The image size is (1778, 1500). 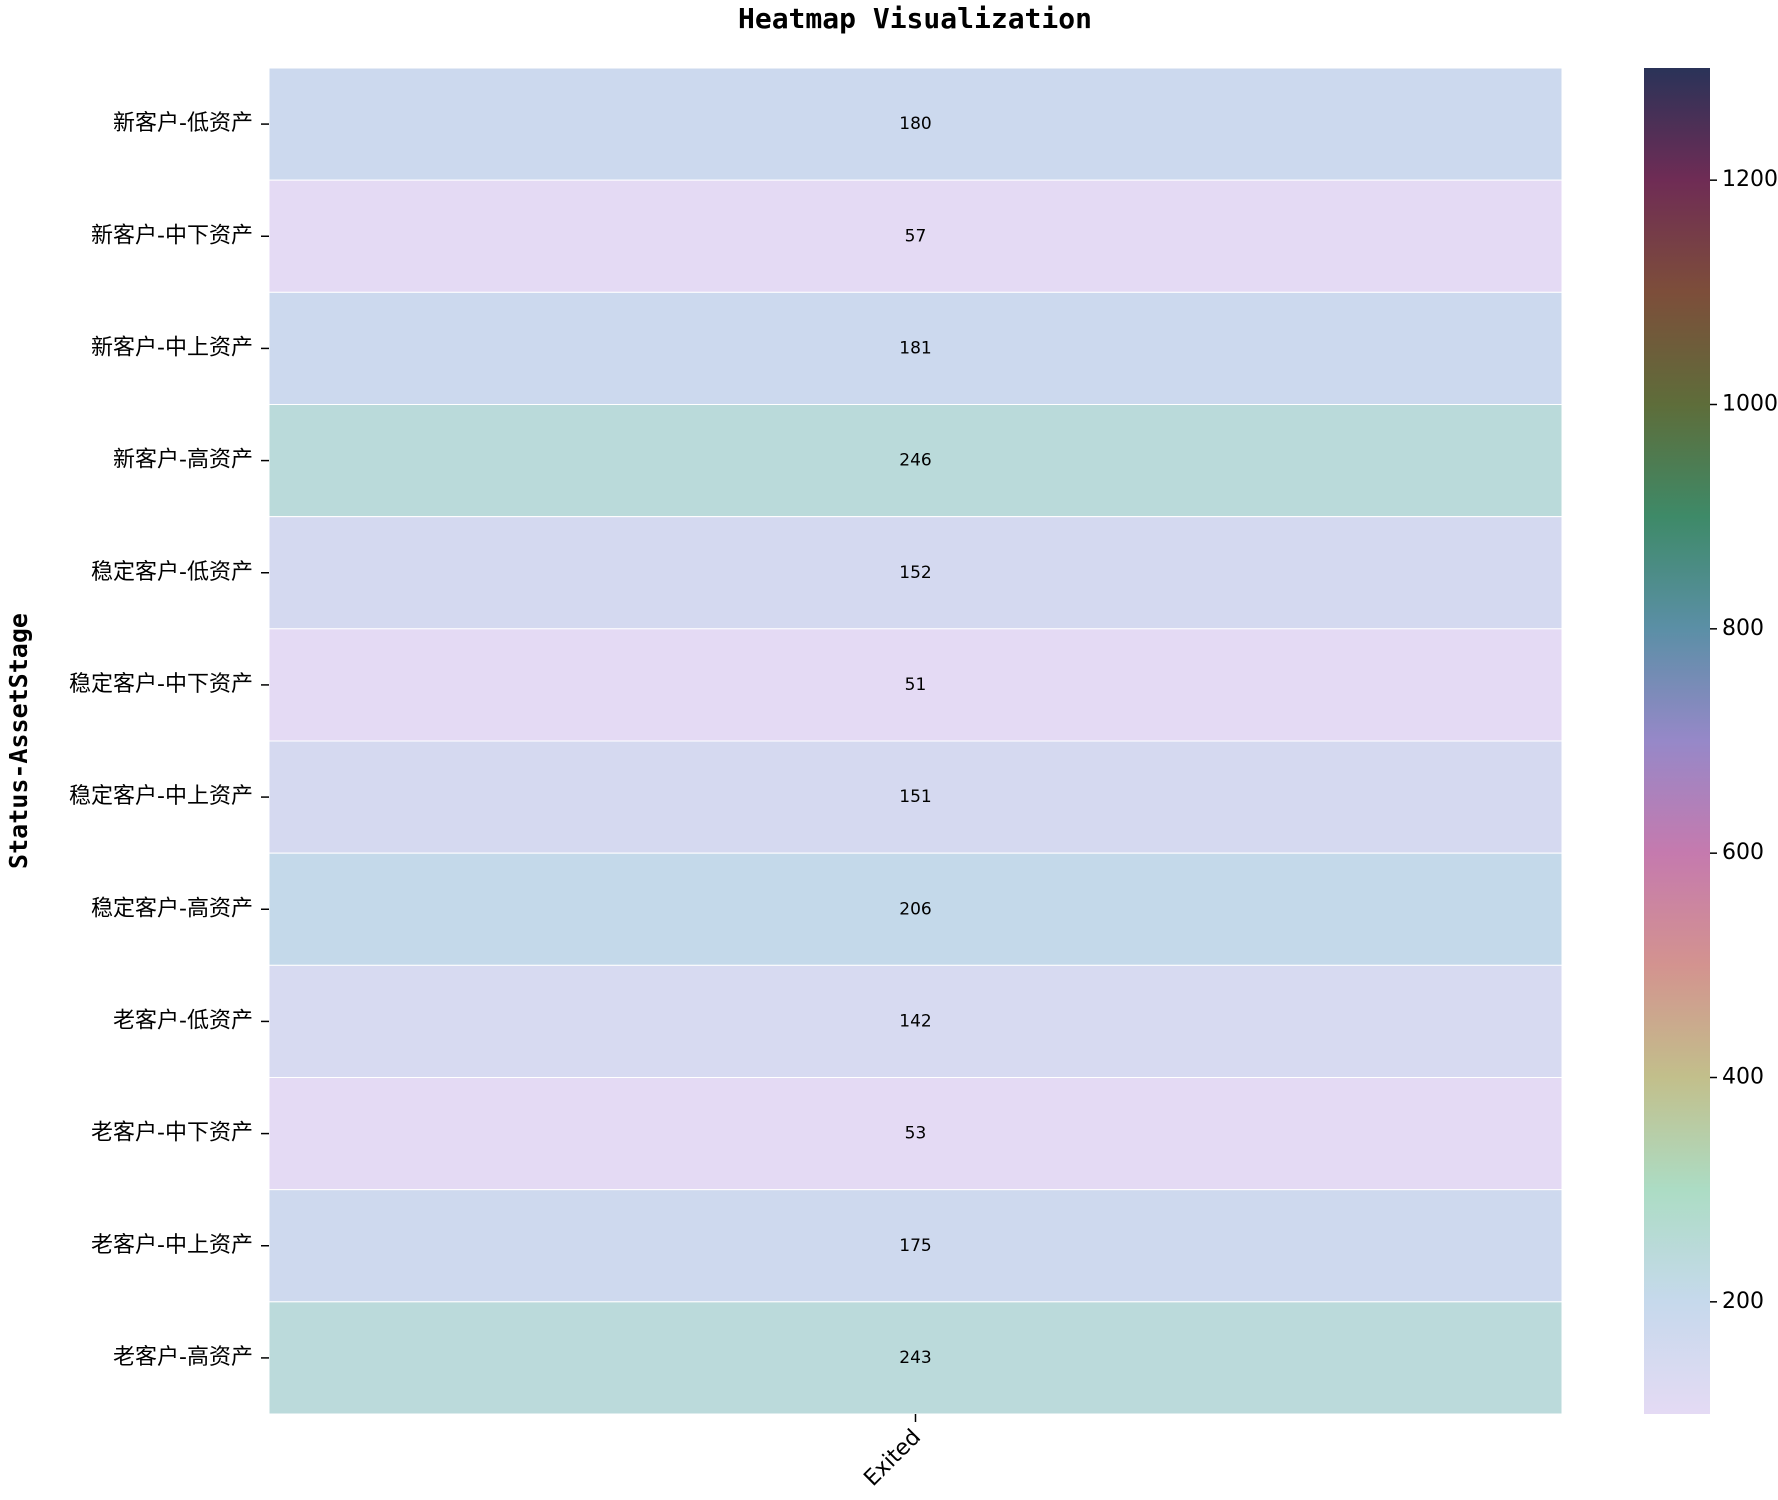 What do you see at coordinates (172, 1245) in the screenshot?
I see `y-tick-label: 老客户-中上资产` at bounding box center [172, 1245].